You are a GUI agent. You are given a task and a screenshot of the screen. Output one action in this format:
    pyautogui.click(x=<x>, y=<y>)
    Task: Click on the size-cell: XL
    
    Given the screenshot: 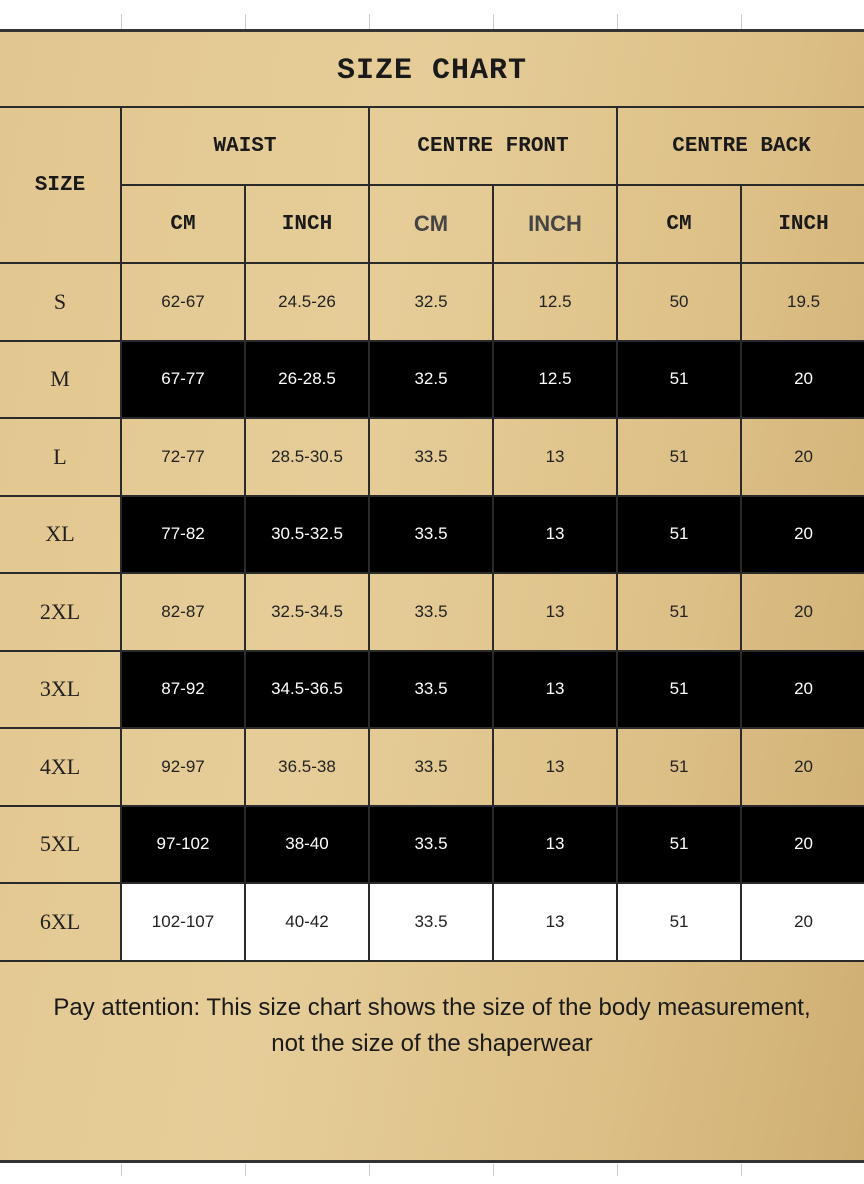 What is the action you would take?
    pyautogui.click(x=61, y=534)
    